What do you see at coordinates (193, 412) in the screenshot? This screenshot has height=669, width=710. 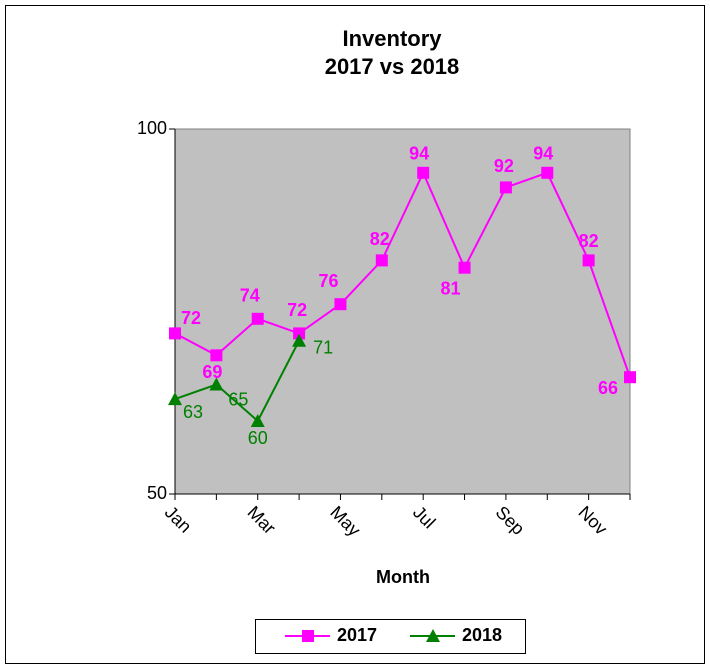 I see `data-label: 63` at bounding box center [193, 412].